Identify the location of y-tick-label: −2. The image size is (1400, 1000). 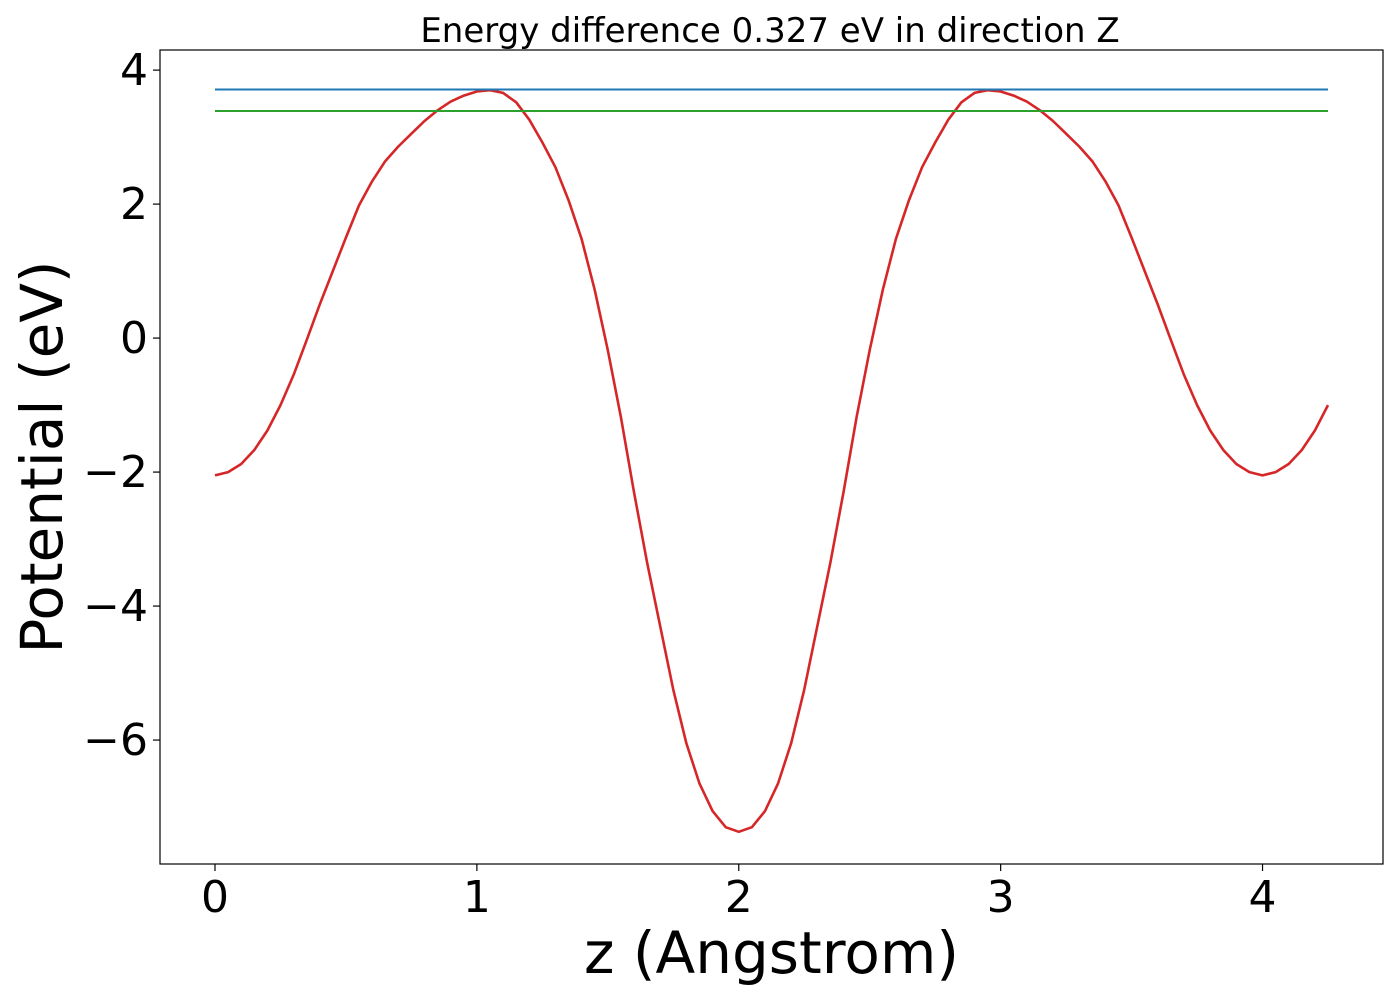
(115, 472).